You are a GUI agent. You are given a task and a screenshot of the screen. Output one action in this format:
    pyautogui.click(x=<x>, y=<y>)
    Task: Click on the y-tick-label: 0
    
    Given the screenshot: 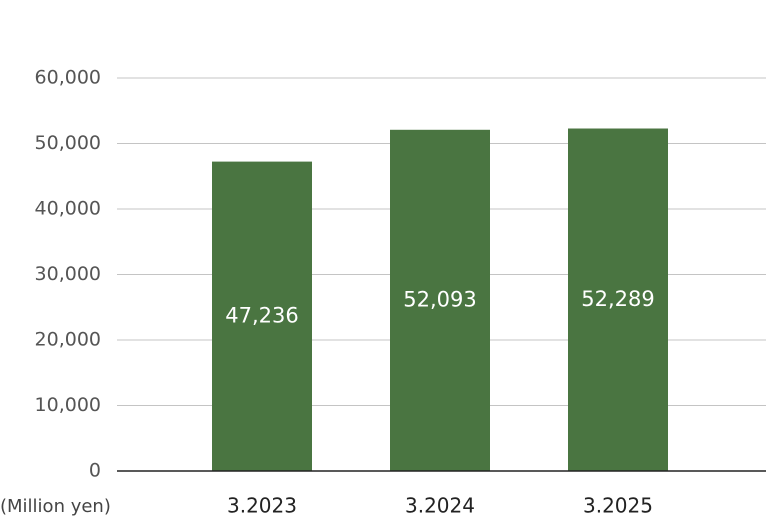 What is the action you would take?
    pyautogui.click(x=95, y=471)
    